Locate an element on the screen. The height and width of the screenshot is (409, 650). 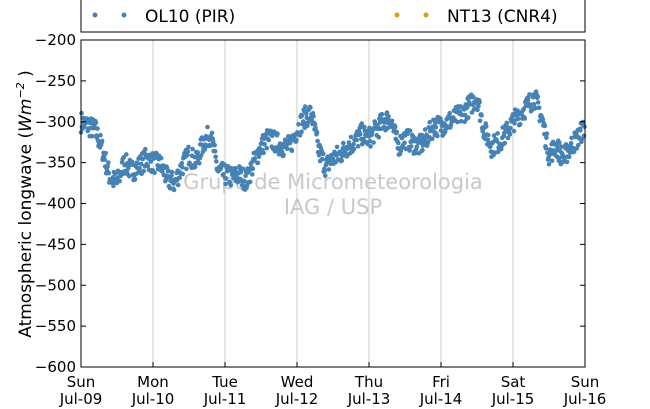
x-tick-day-1: Mon is located at coordinates (153, 382).